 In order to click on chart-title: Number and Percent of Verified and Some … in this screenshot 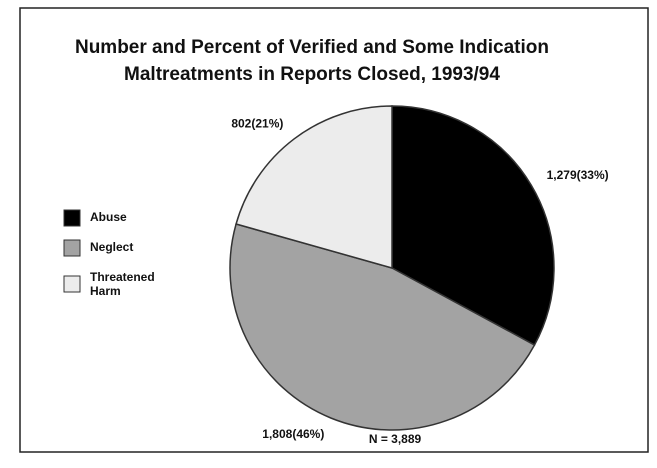, I will do `click(312, 47)`.